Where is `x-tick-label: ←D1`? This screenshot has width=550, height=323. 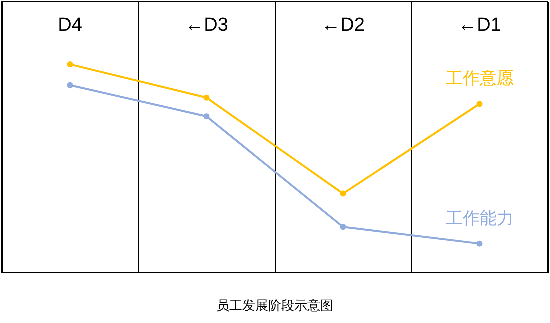 x-tick-label: ←D1 is located at coordinates (480, 25).